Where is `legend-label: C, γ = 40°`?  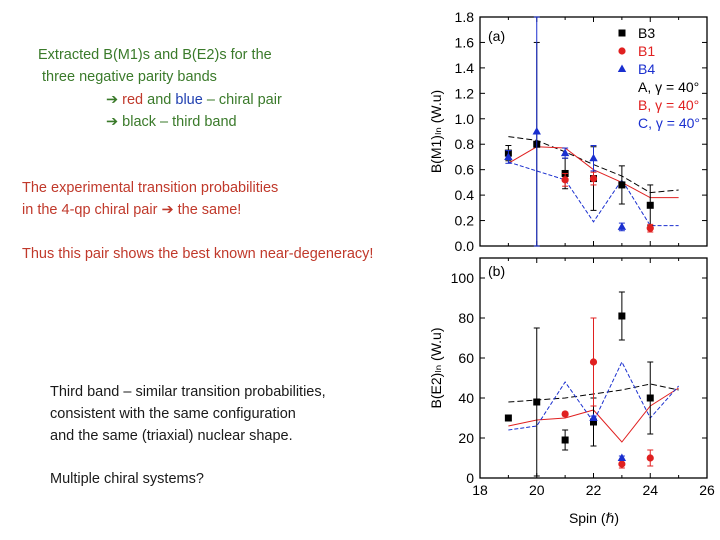 legend-label: C, γ = 40° is located at coordinates (669, 123).